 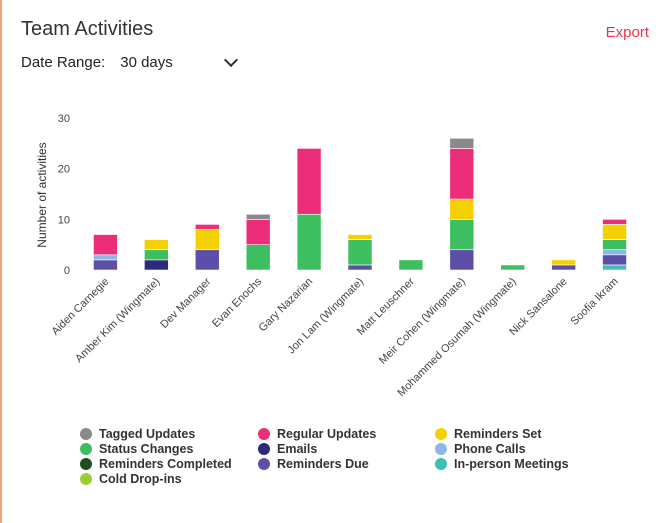 I want to click on legend-item: Phone Calls, so click(x=480, y=449).